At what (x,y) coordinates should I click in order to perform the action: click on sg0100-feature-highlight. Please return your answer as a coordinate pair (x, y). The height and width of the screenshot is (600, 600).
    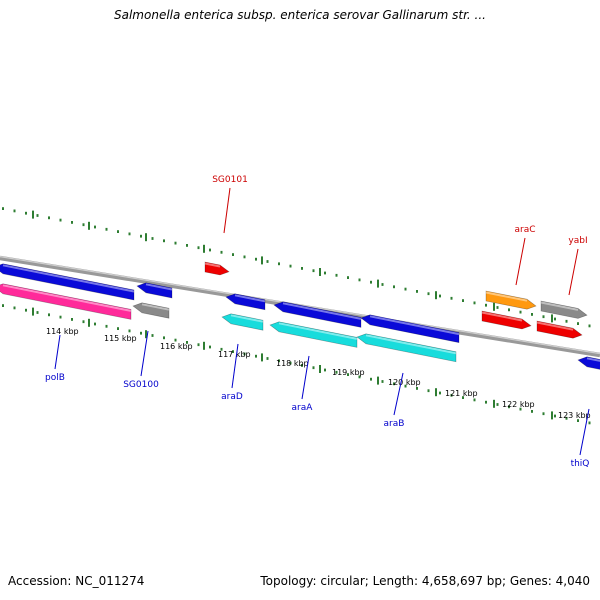
    Looking at the image, I should click on (155, 307).